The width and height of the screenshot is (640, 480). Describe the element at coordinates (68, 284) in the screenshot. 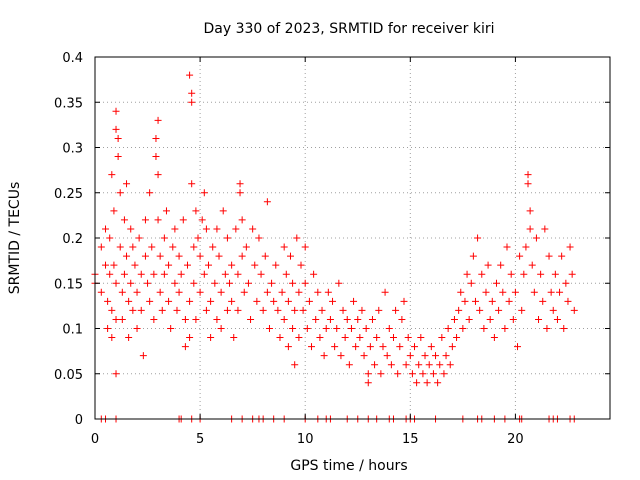

I see `y-tick-label: 0.15` at that location.